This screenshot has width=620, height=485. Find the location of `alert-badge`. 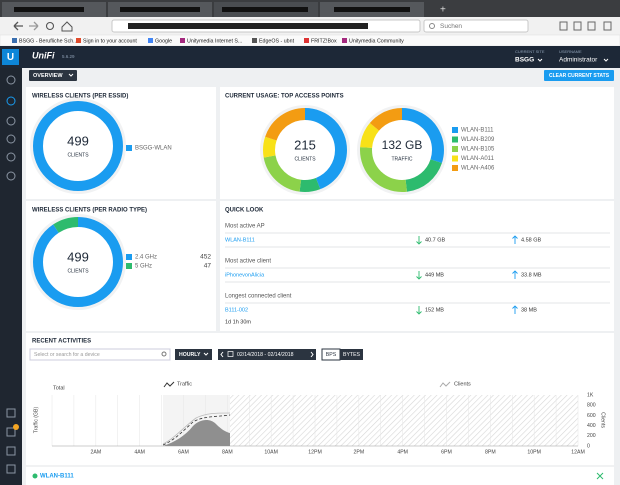

alert-badge is located at coordinates (16, 427).